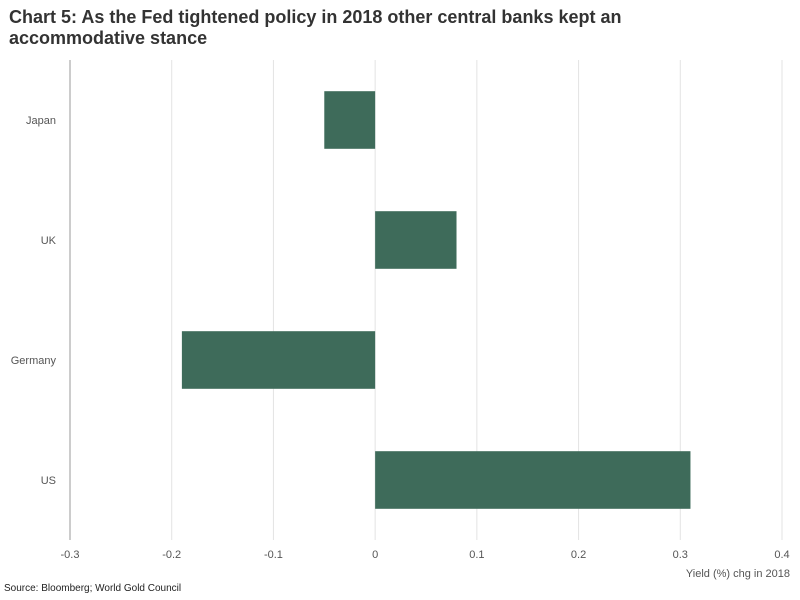 This screenshot has height=600, width=800. What do you see at coordinates (41, 121) in the screenshot?
I see `category-label: Japan` at bounding box center [41, 121].